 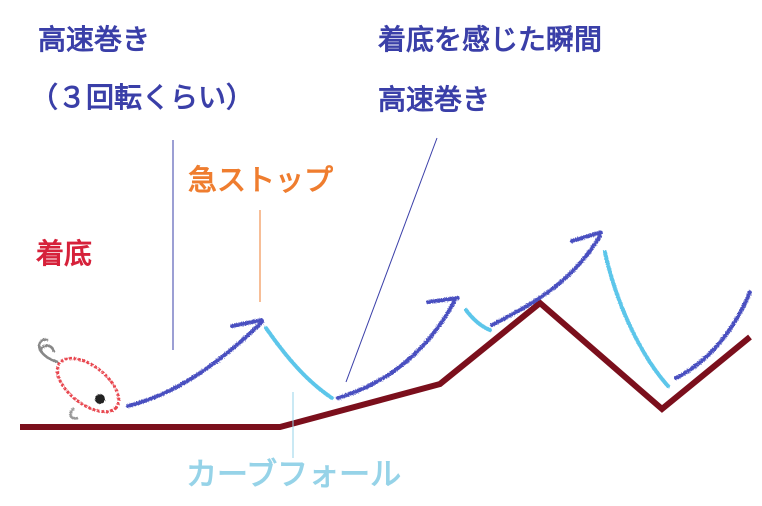 What do you see at coordinates (94, 39) in the screenshot?
I see `label-fast-reel-1: 高速巻き` at bounding box center [94, 39].